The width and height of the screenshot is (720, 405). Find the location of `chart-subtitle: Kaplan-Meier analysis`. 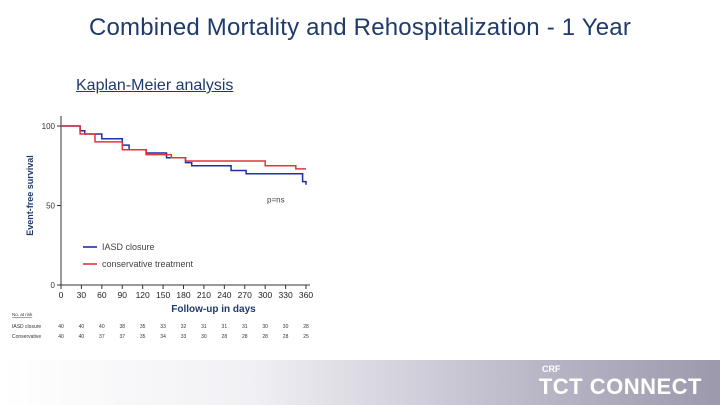

chart-subtitle: Kaplan-Meier analysis is located at coordinates (155, 85).